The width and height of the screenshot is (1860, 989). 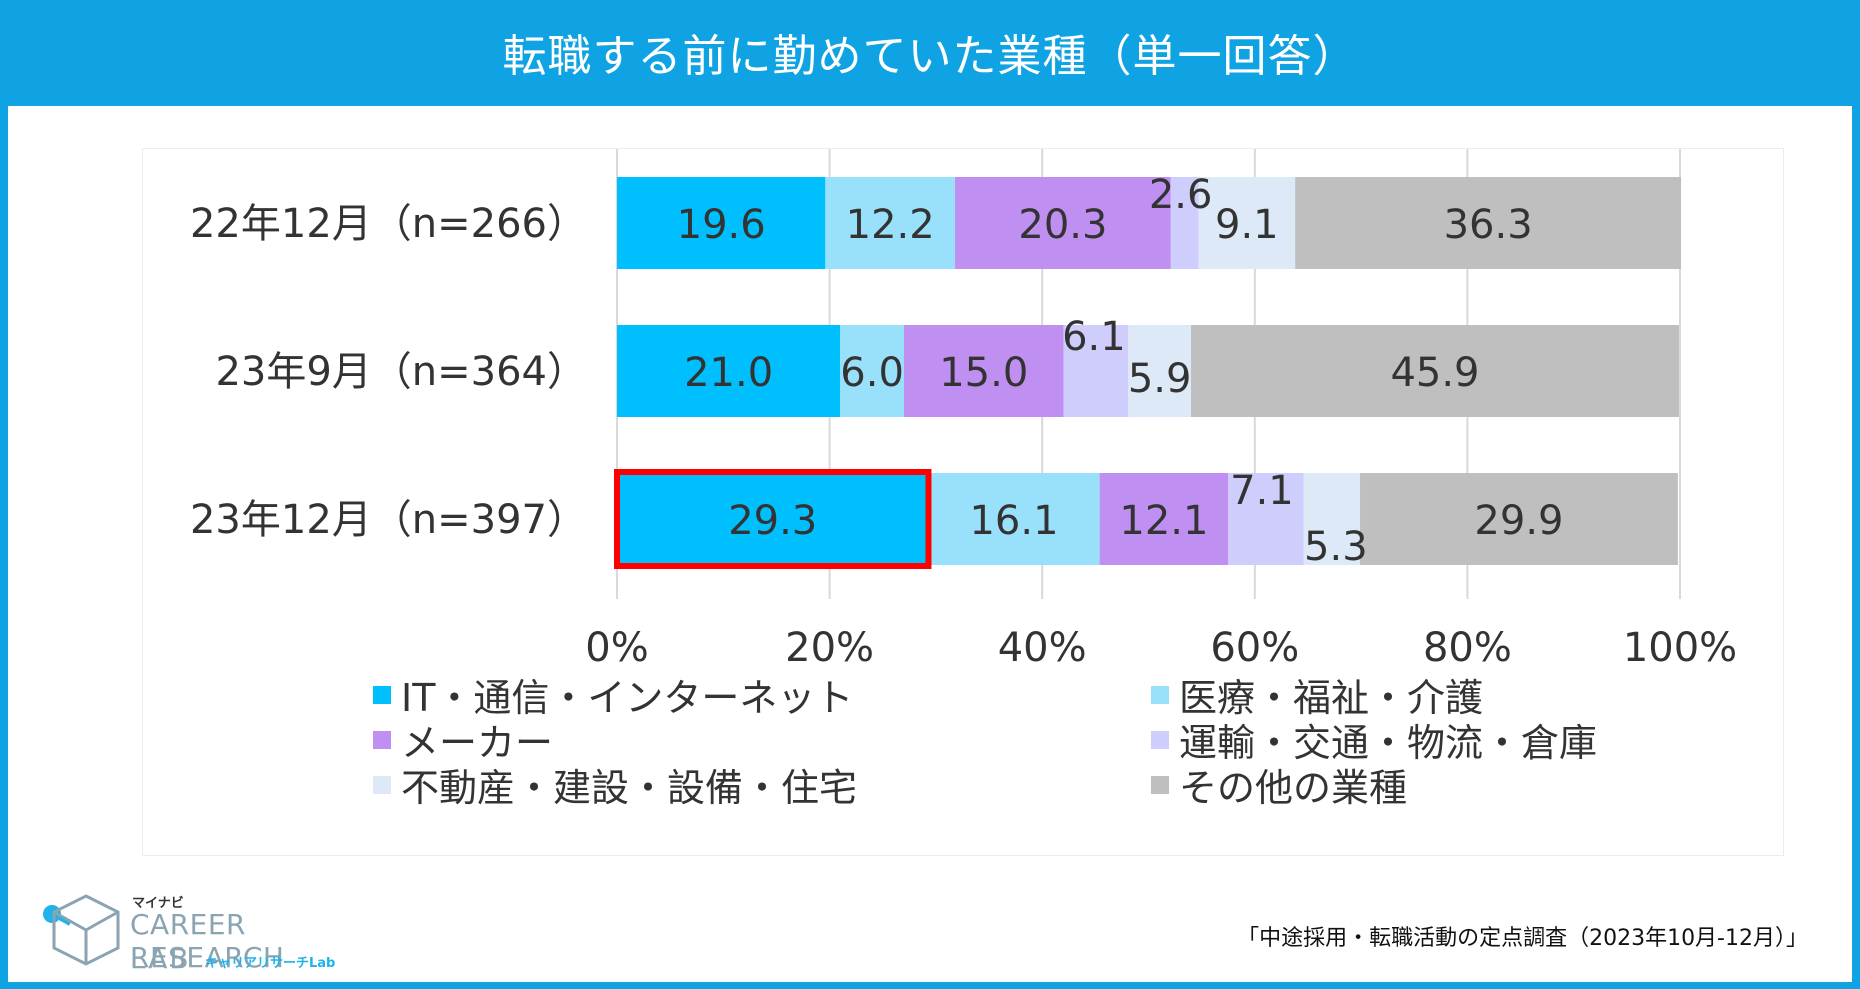 I want to click on page-title: 転職する前に勤めていた業種（単一回答）, so click(x=930, y=56).